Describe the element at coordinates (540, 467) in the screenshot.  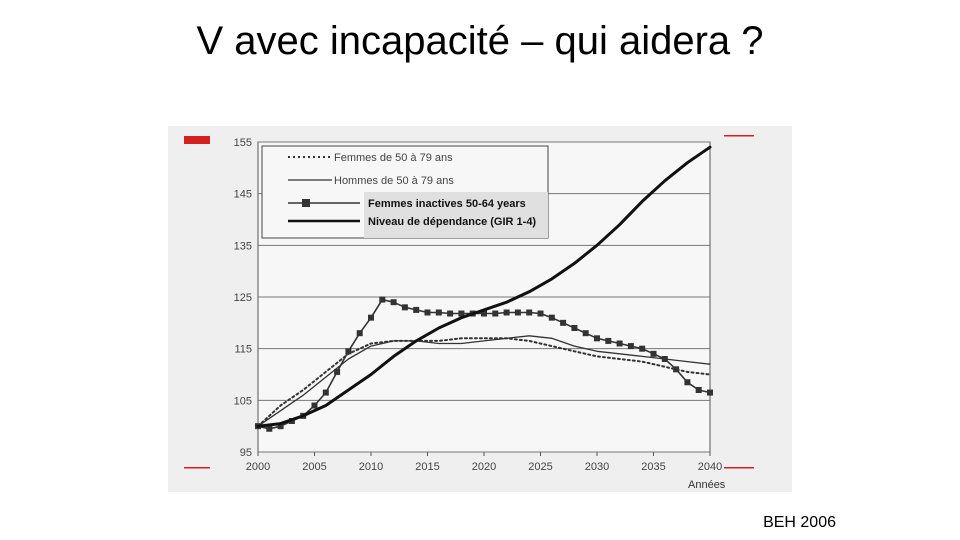
I see `x-tick-label: 2025` at that location.